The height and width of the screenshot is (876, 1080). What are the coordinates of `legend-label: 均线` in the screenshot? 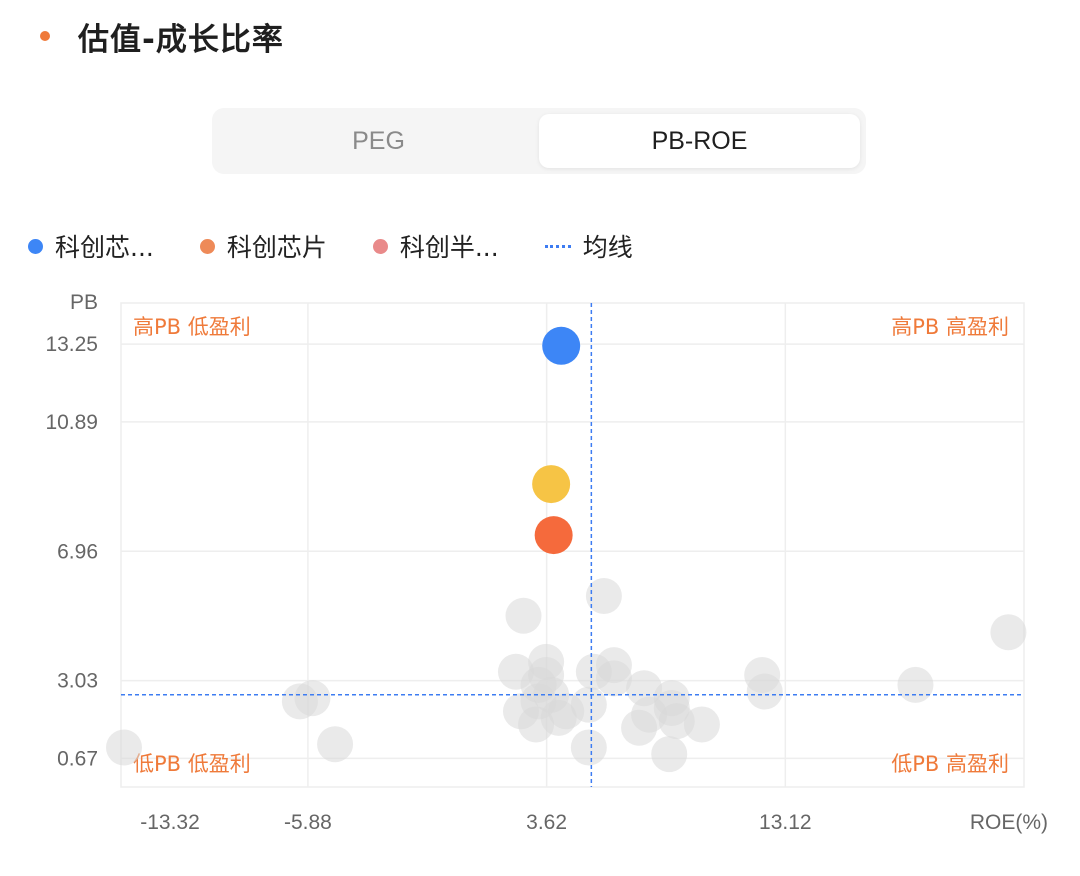 It's located at (607, 247).